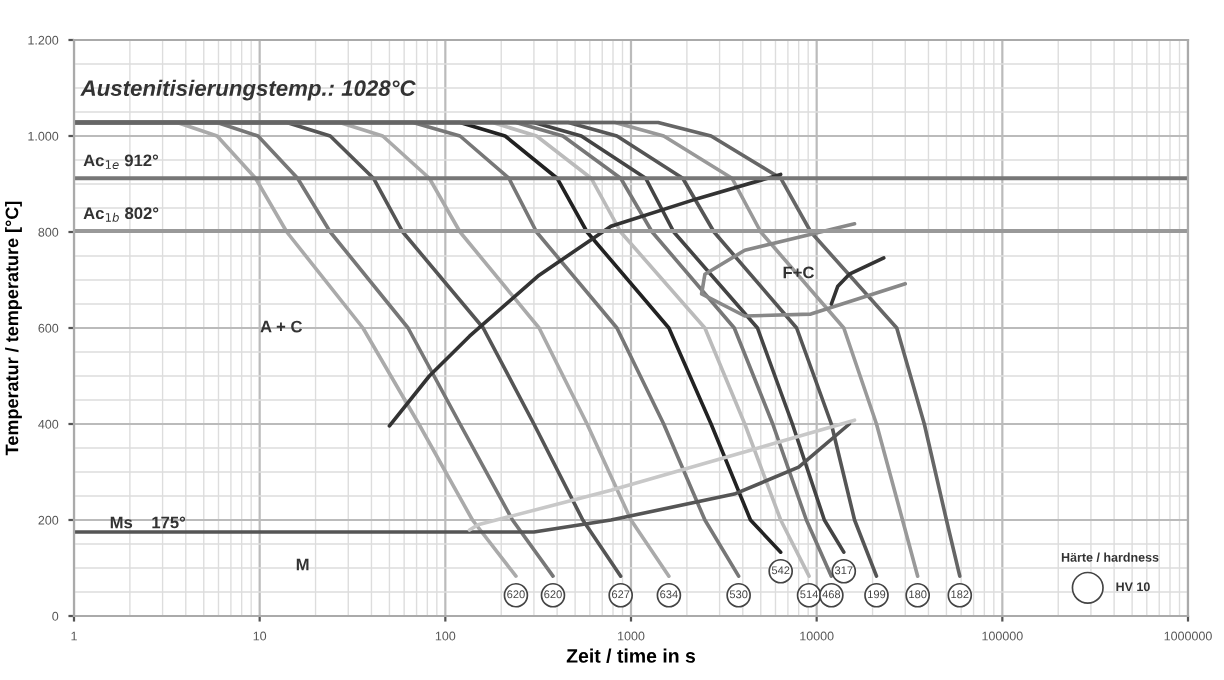 The image size is (1224, 680). Describe the element at coordinates (148, 522) in the screenshot. I see `annotation: Ms 175°` at that location.